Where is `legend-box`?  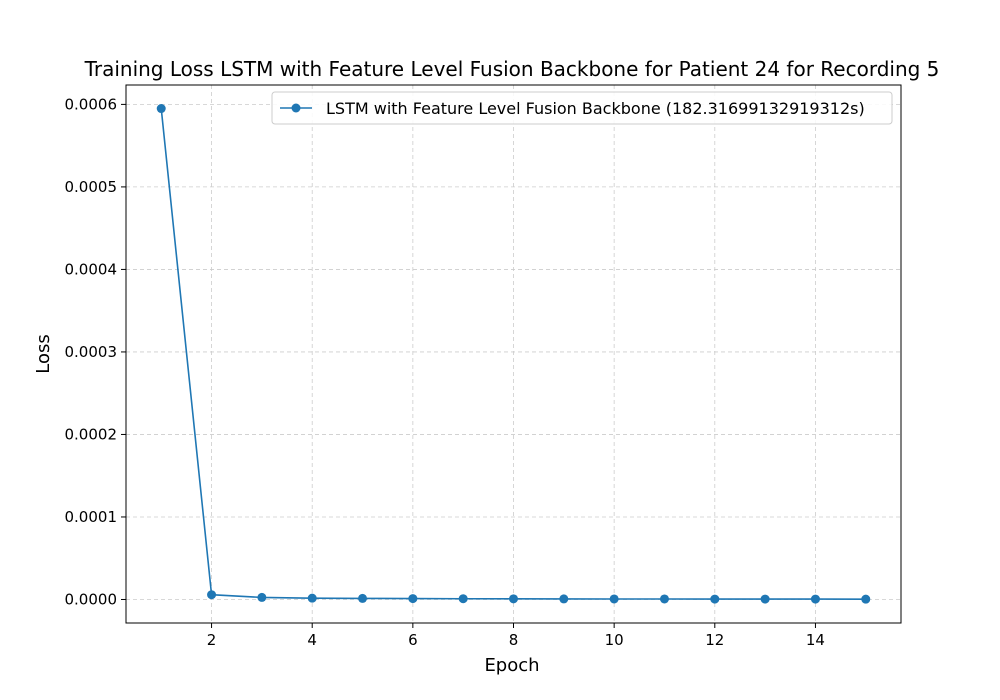 legend-box is located at coordinates (582, 108).